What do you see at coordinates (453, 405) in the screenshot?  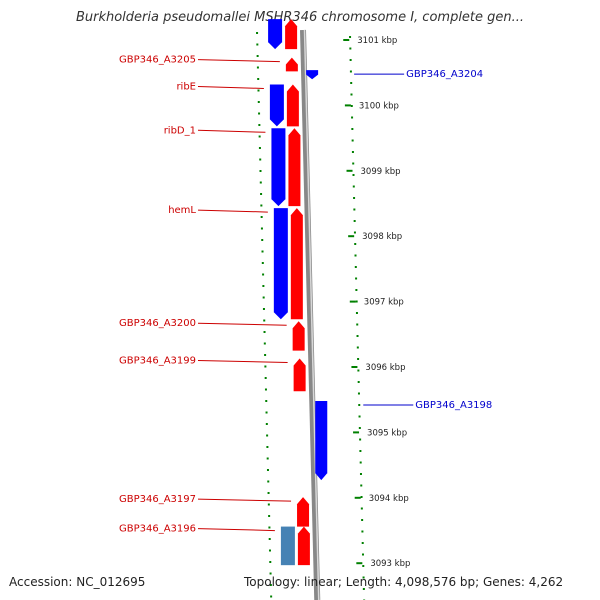 I see `gene-label: GBP346_A3198` at bounding box center [453, 405].